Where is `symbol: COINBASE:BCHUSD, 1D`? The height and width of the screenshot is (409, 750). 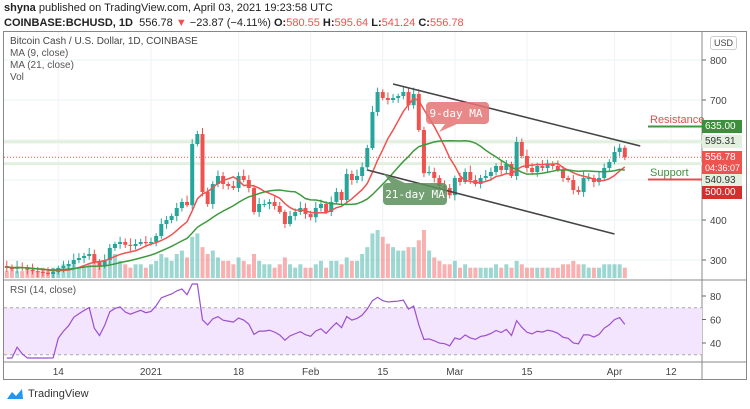
symbol: COINBASE:BCHUSD, 1D is located at coordinates (68, 23).